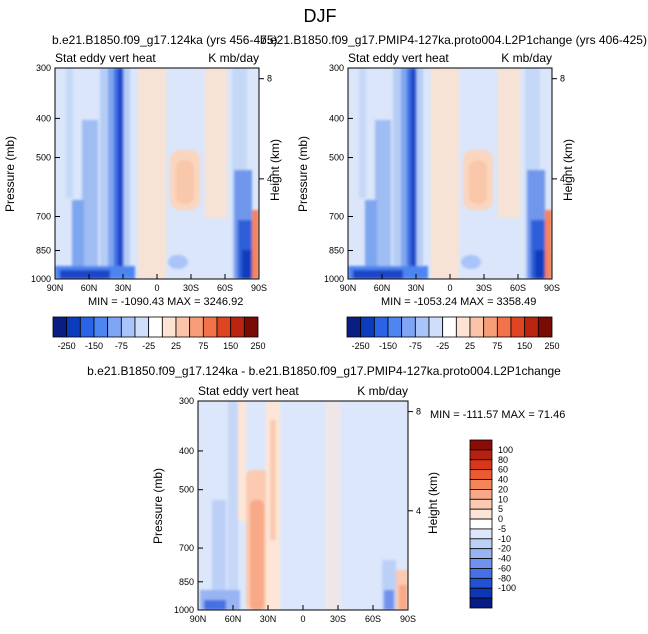 The height and width of the screenshot is (634, 648). Describe the element at coordinates (505, 450) in the screenshot. I see `panel-3-colorbar-label: 100` at that location.